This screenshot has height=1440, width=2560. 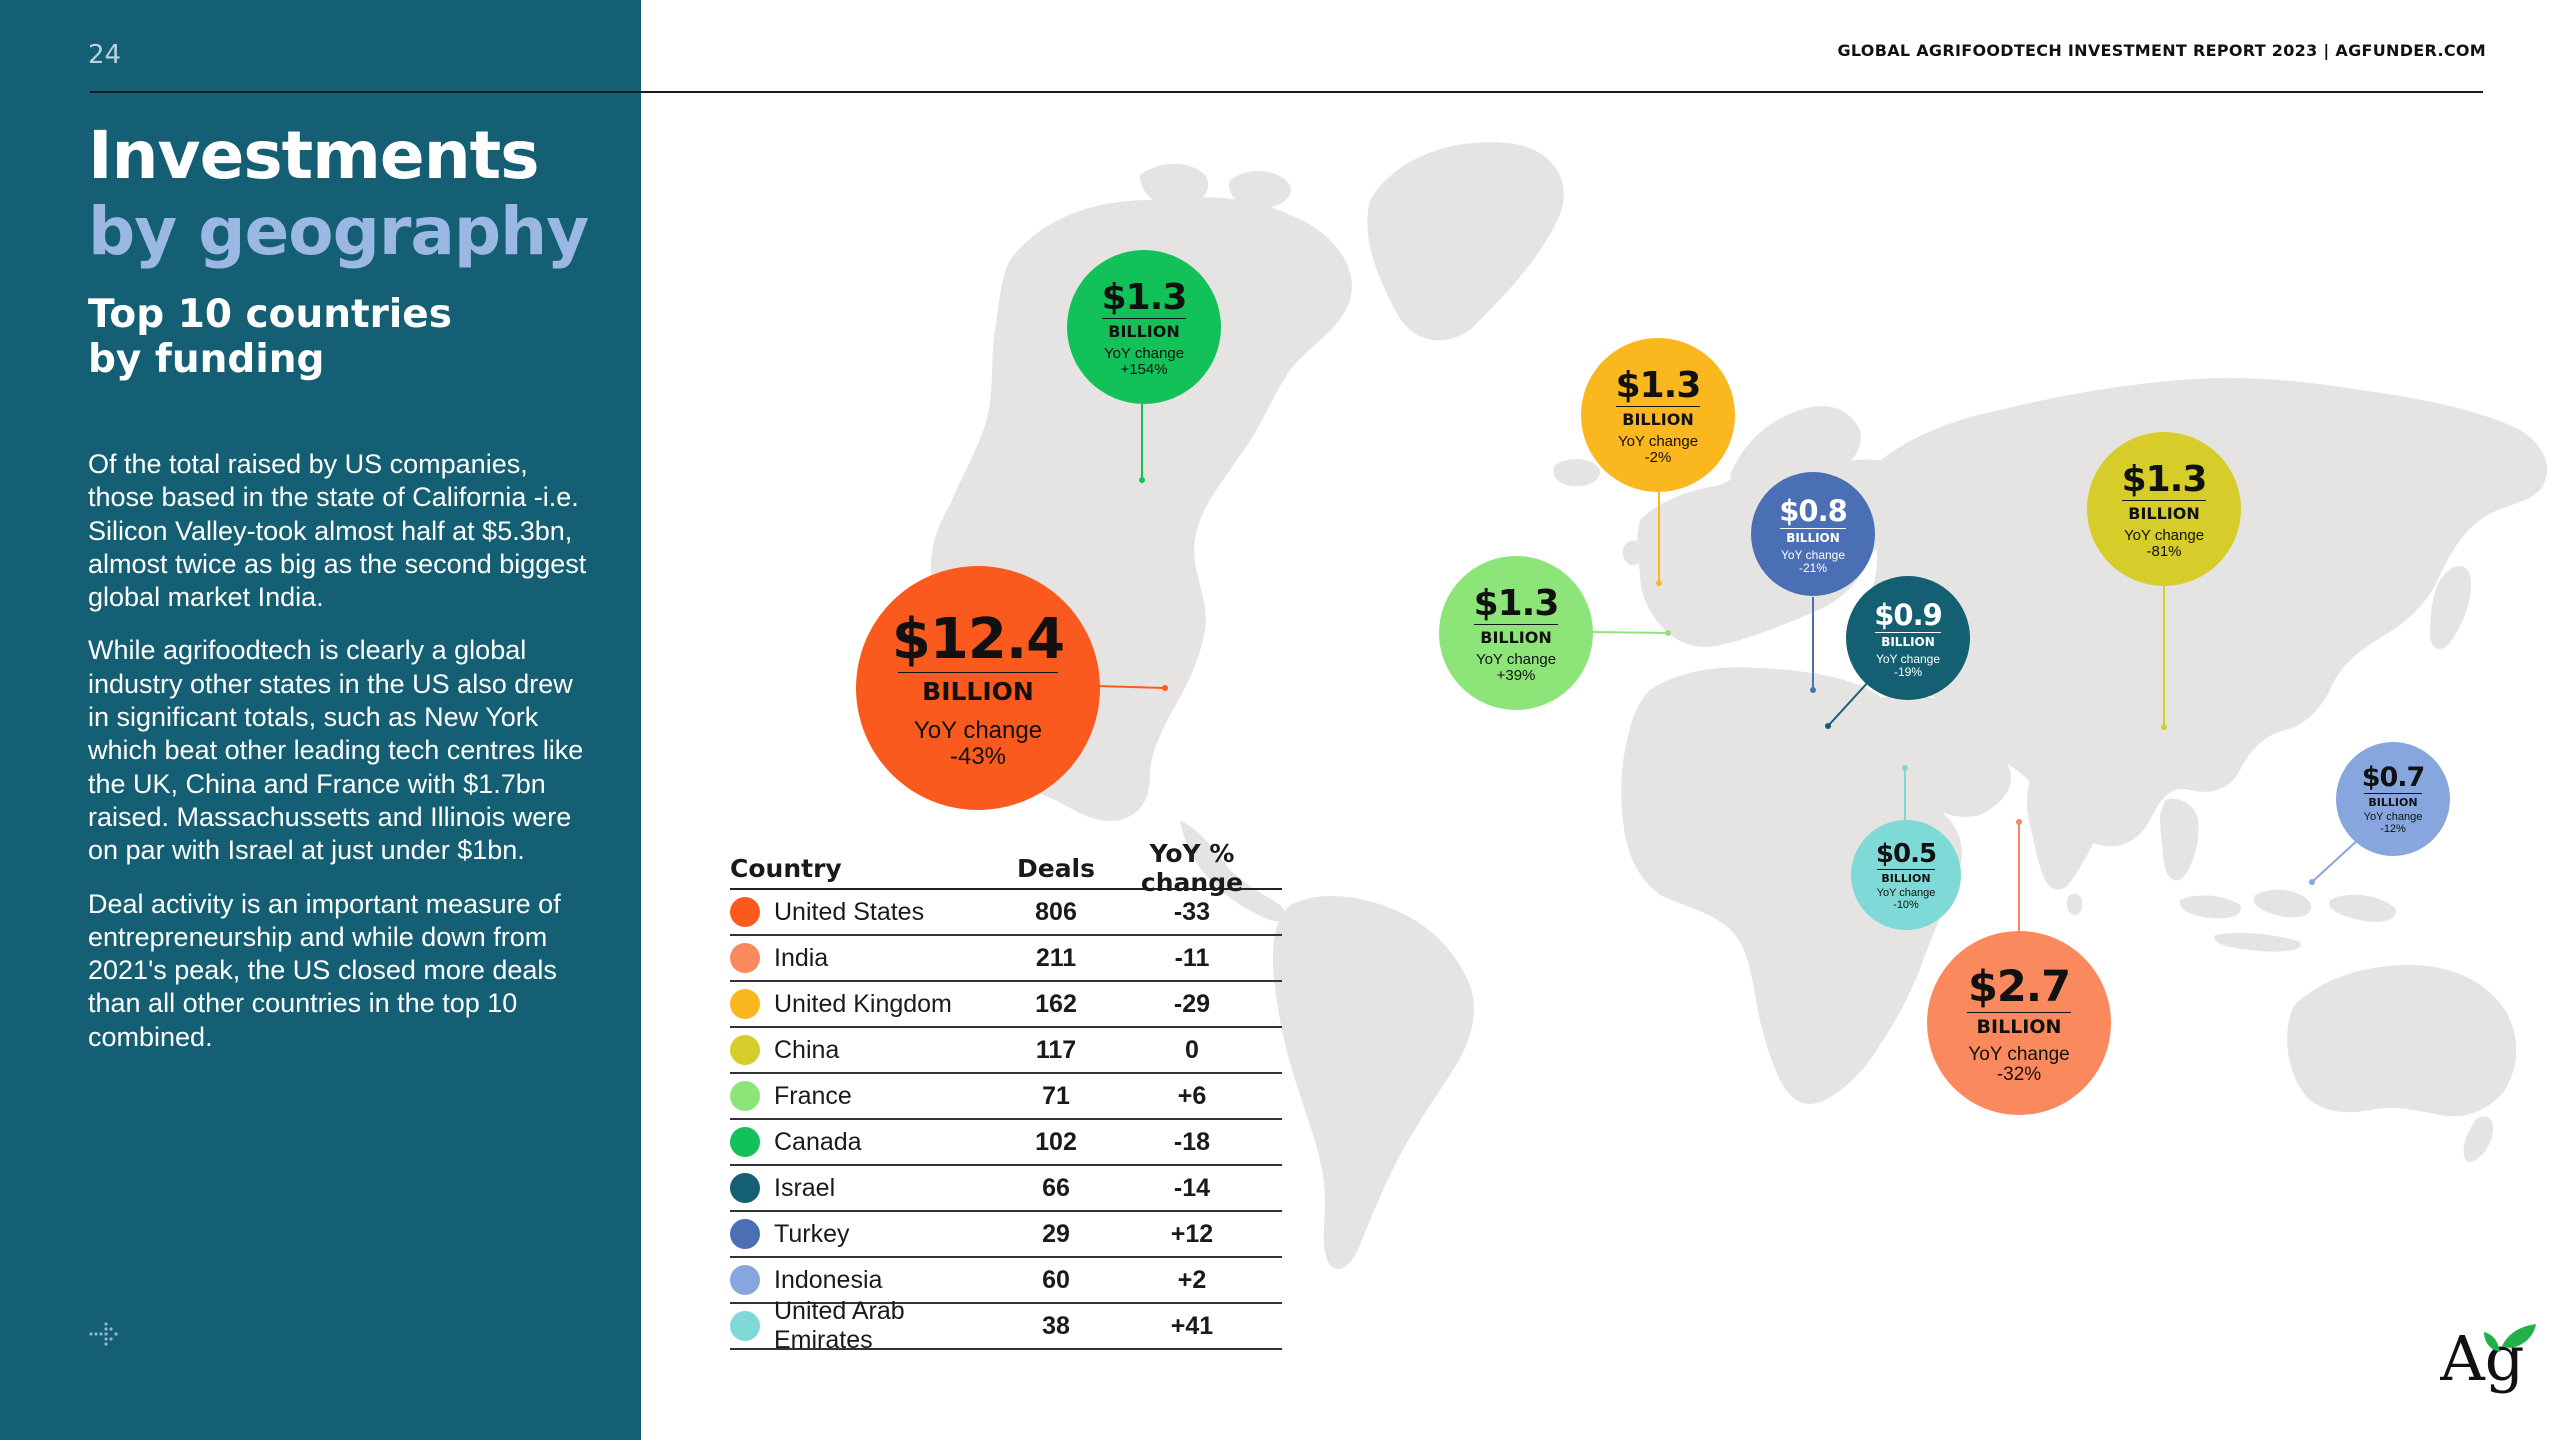 What do you see at coordinates (1908, 614) in the screenshot?
I see `bubble-amount: $0.9` at bounding box center [1908, 614].